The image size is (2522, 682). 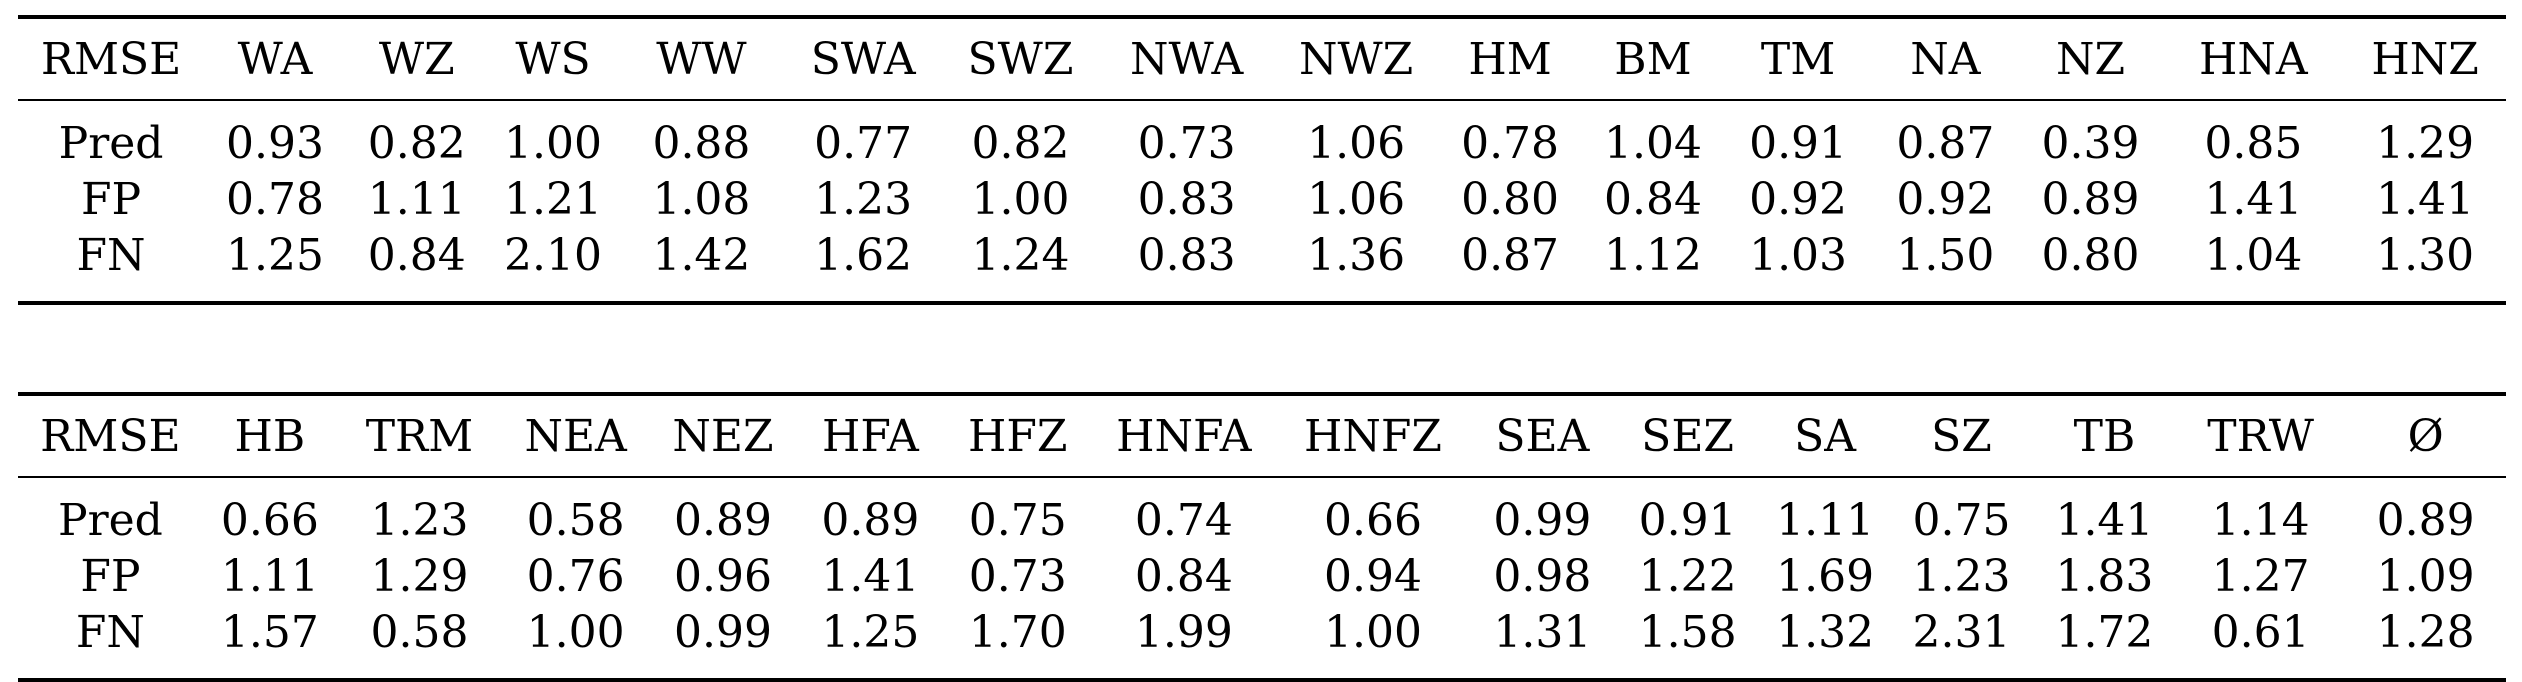 What do you see at coordinates (1687, 632) in the screenshot?
I see `table-cell: 1.58` at bounding box center [1687, 632].